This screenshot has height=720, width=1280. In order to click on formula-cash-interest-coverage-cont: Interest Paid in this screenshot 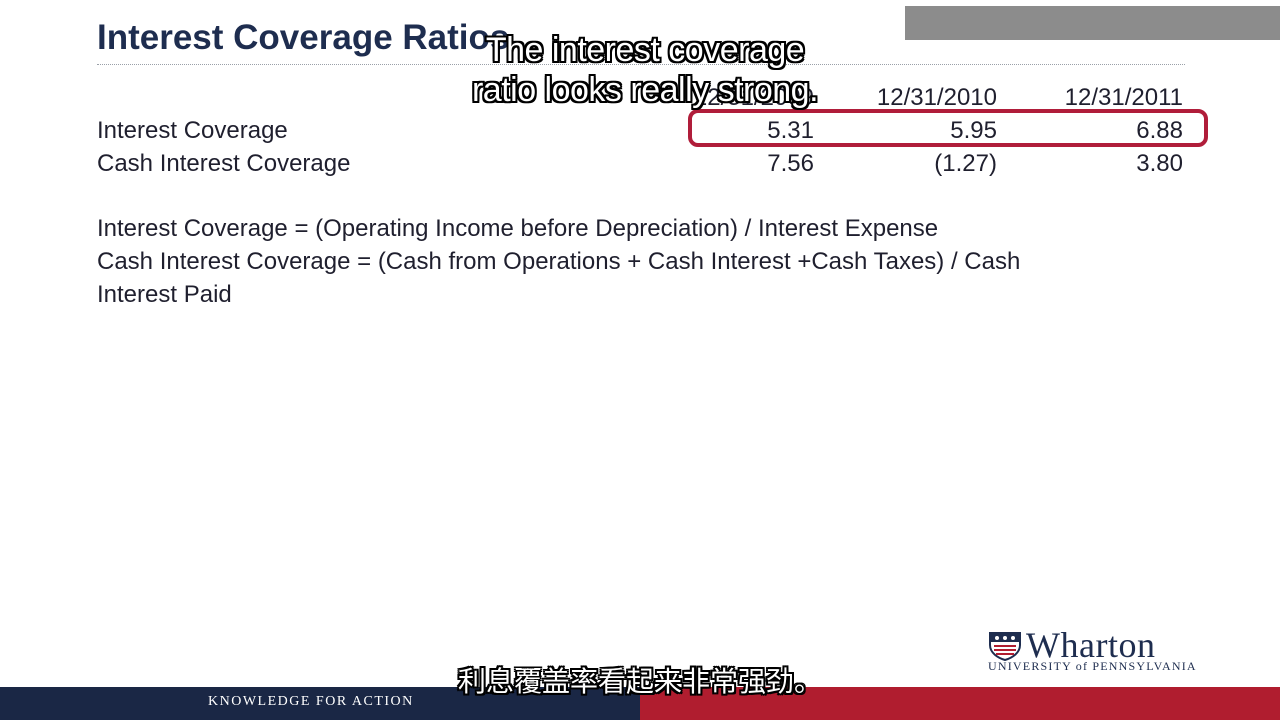, I will do `click(164, 294)`.